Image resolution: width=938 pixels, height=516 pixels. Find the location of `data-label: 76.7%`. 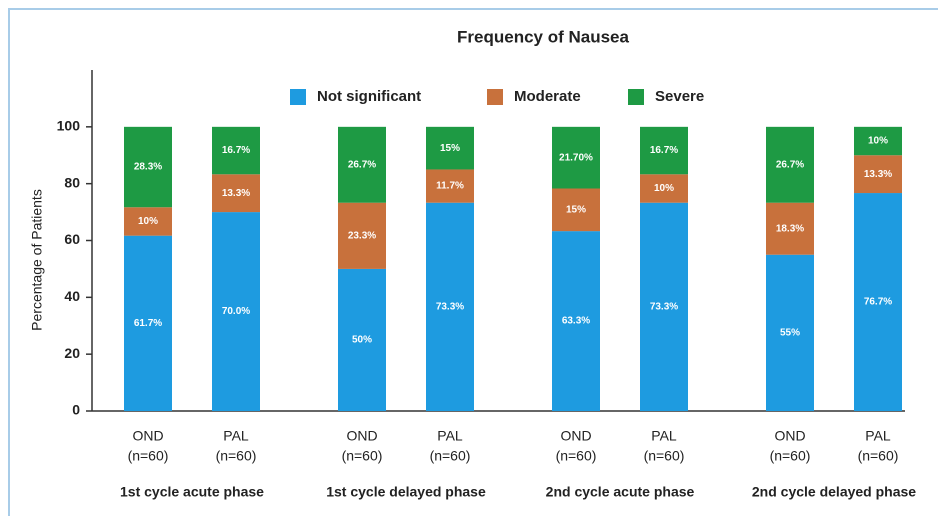

data-label: 76.7% is located at coordinates (878, 302).